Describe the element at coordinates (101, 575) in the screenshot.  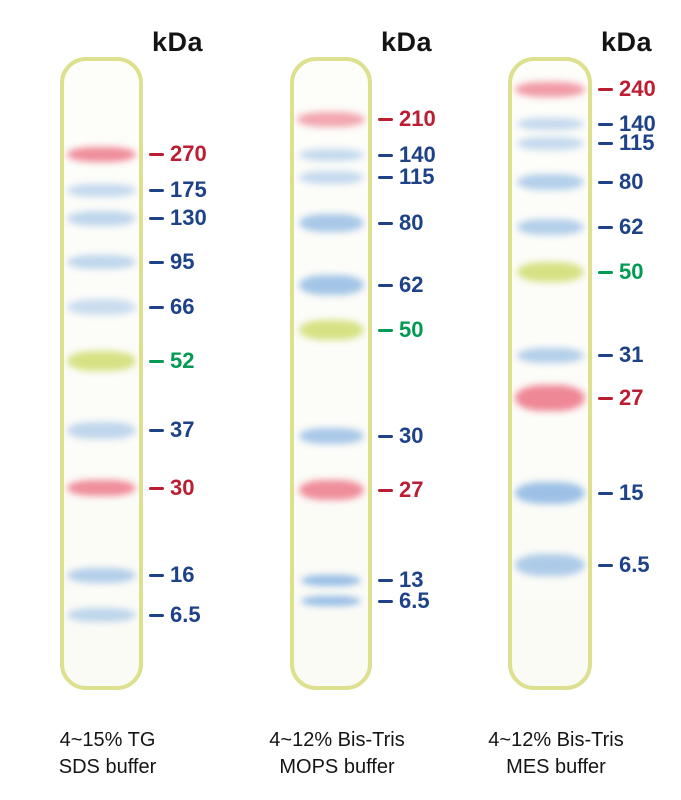
I see `gel-band-16-kda` at that location.